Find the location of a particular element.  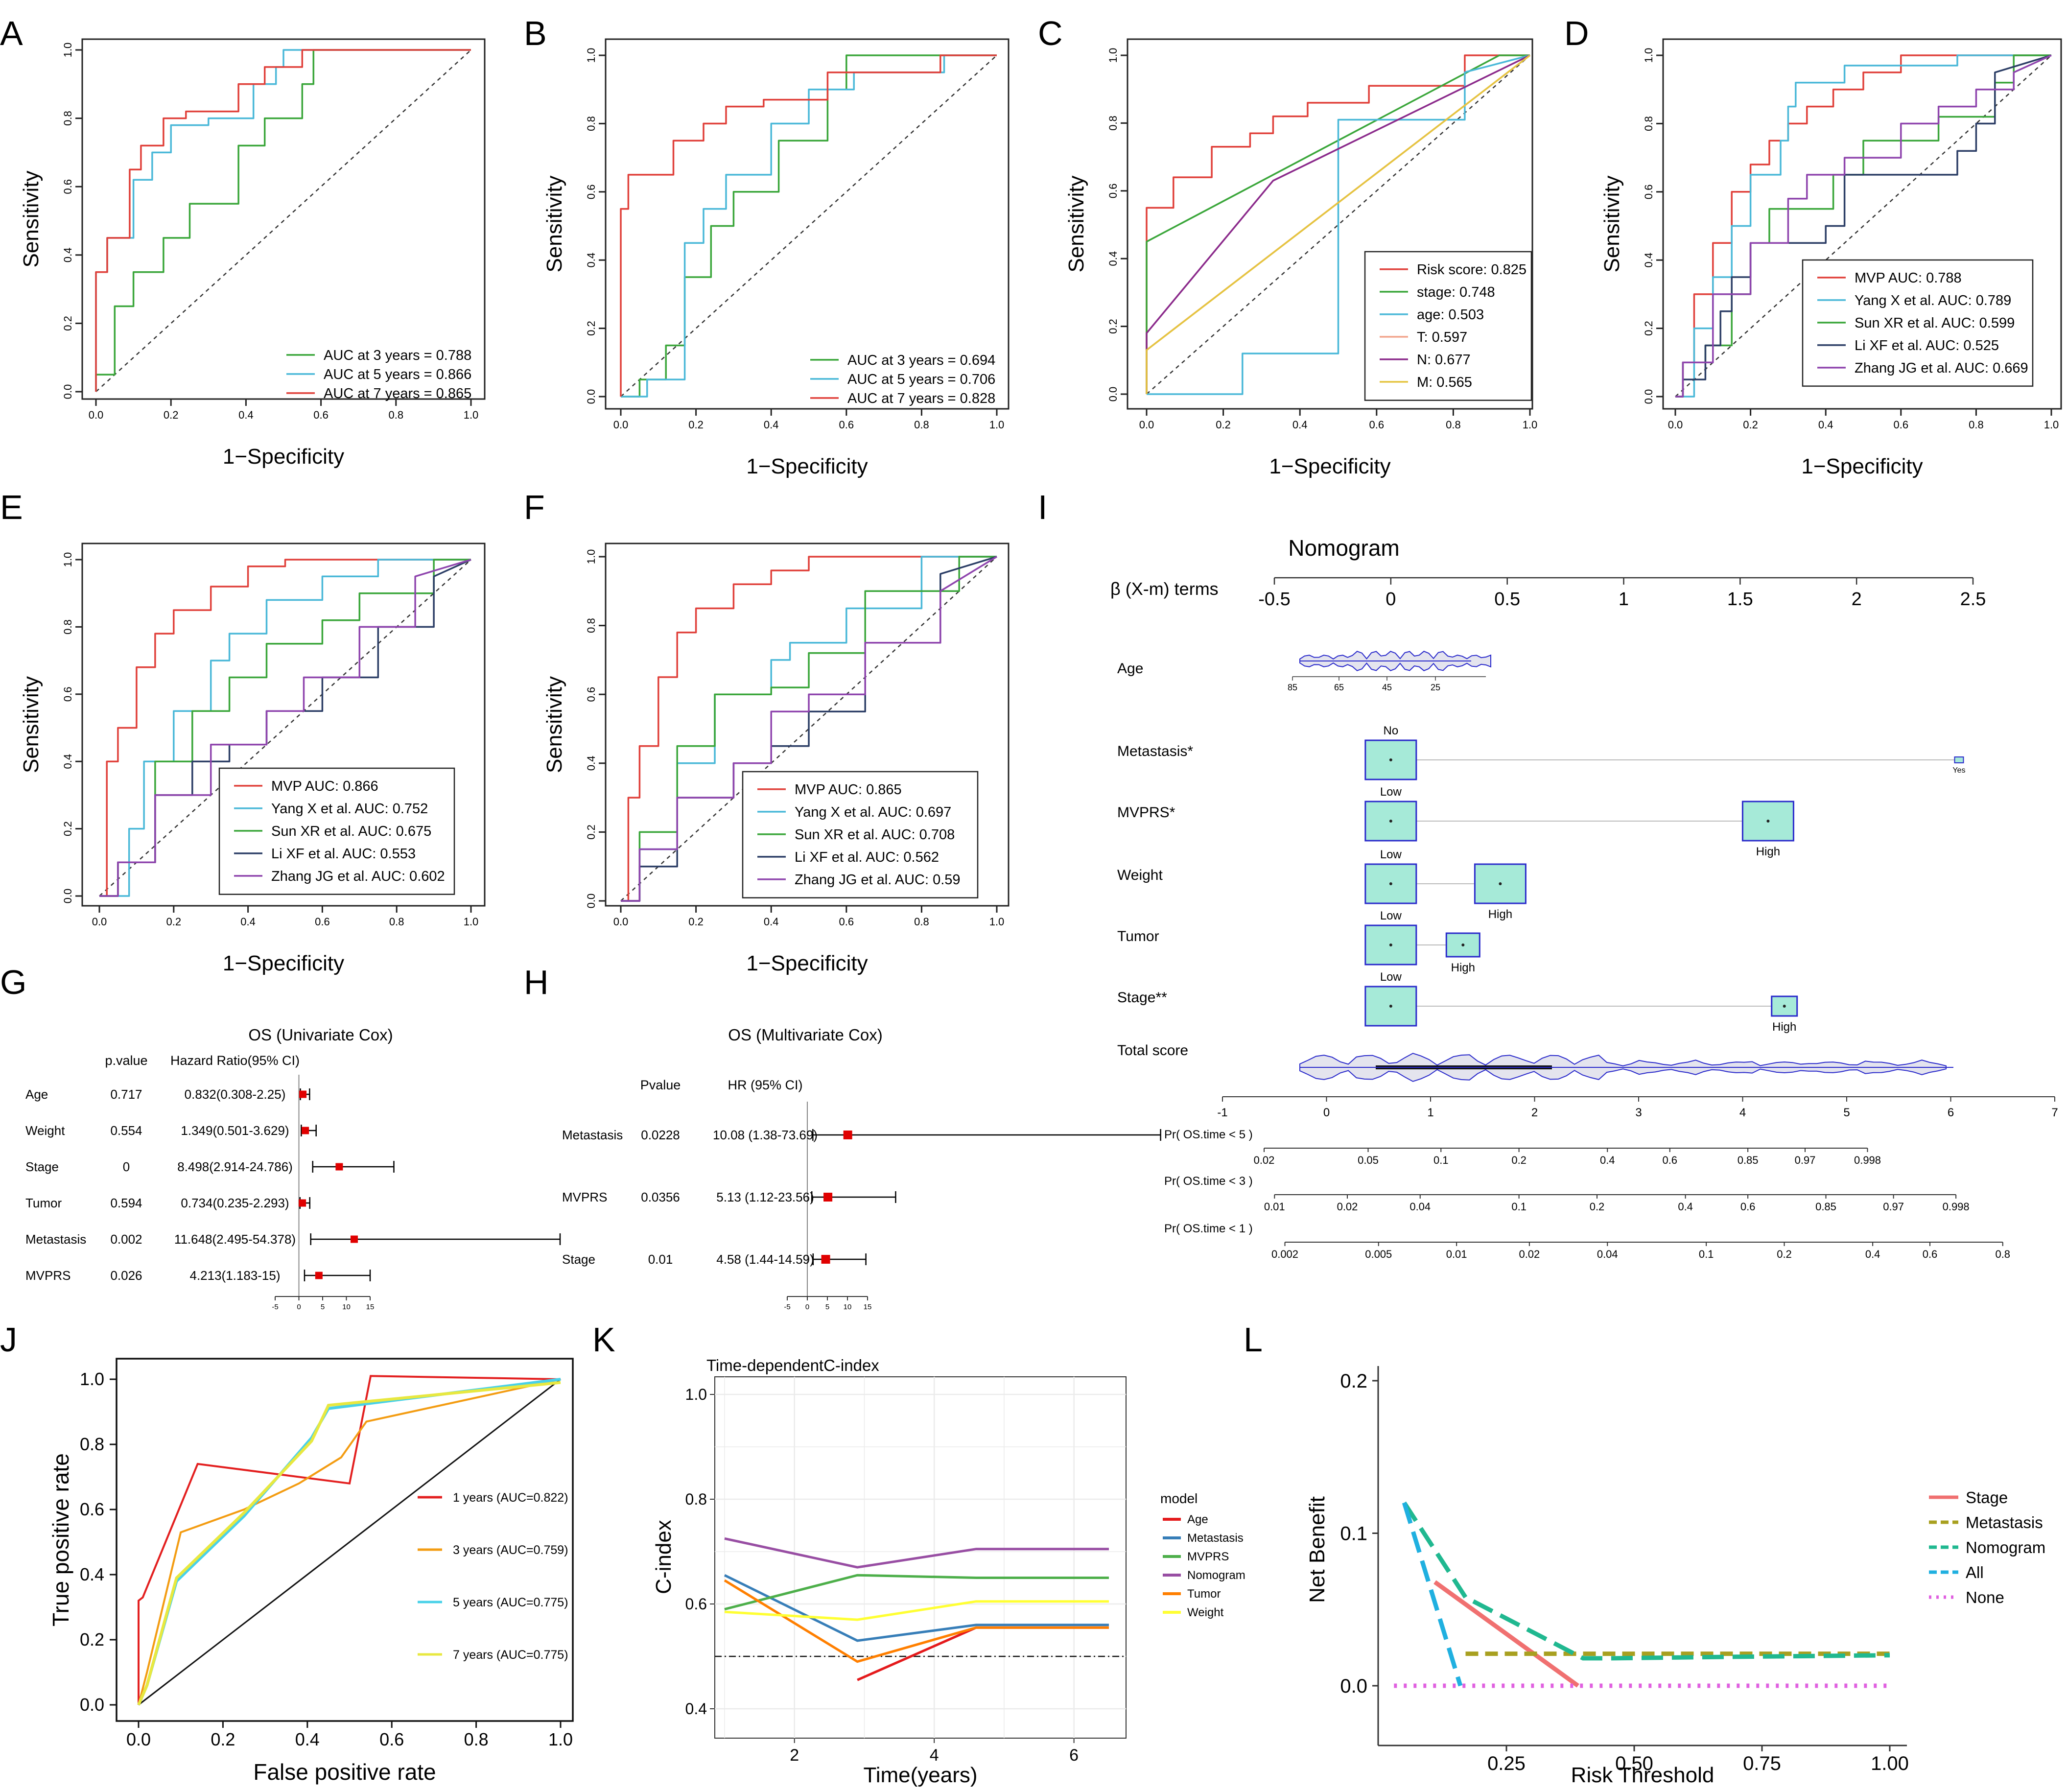

legend-box is located at coordinates (1448, 326).